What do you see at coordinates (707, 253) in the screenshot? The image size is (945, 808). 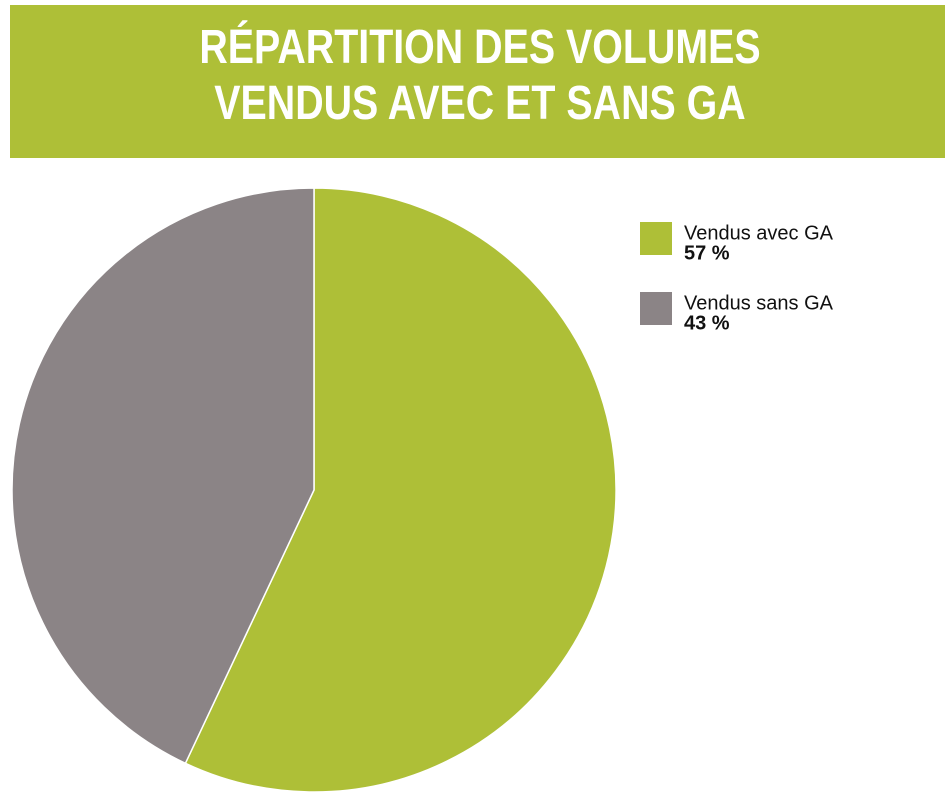 I see `legend-value: 57 %` at bounding box center [707, 253].